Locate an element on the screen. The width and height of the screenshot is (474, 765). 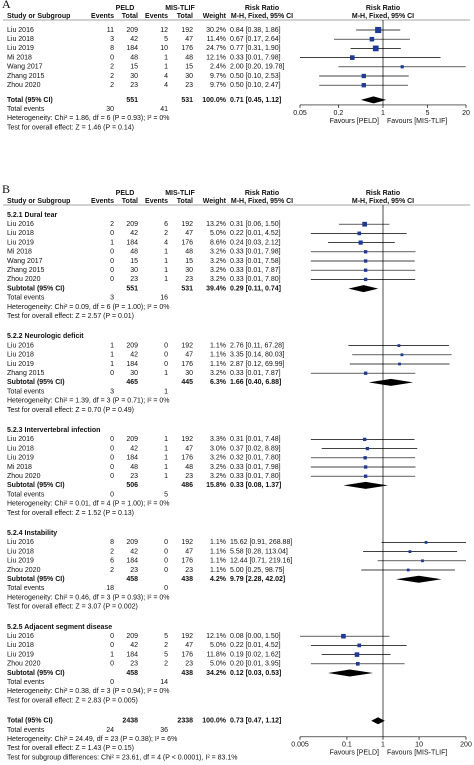
x-tick-label: 20 is located at coordinates (466, 113).